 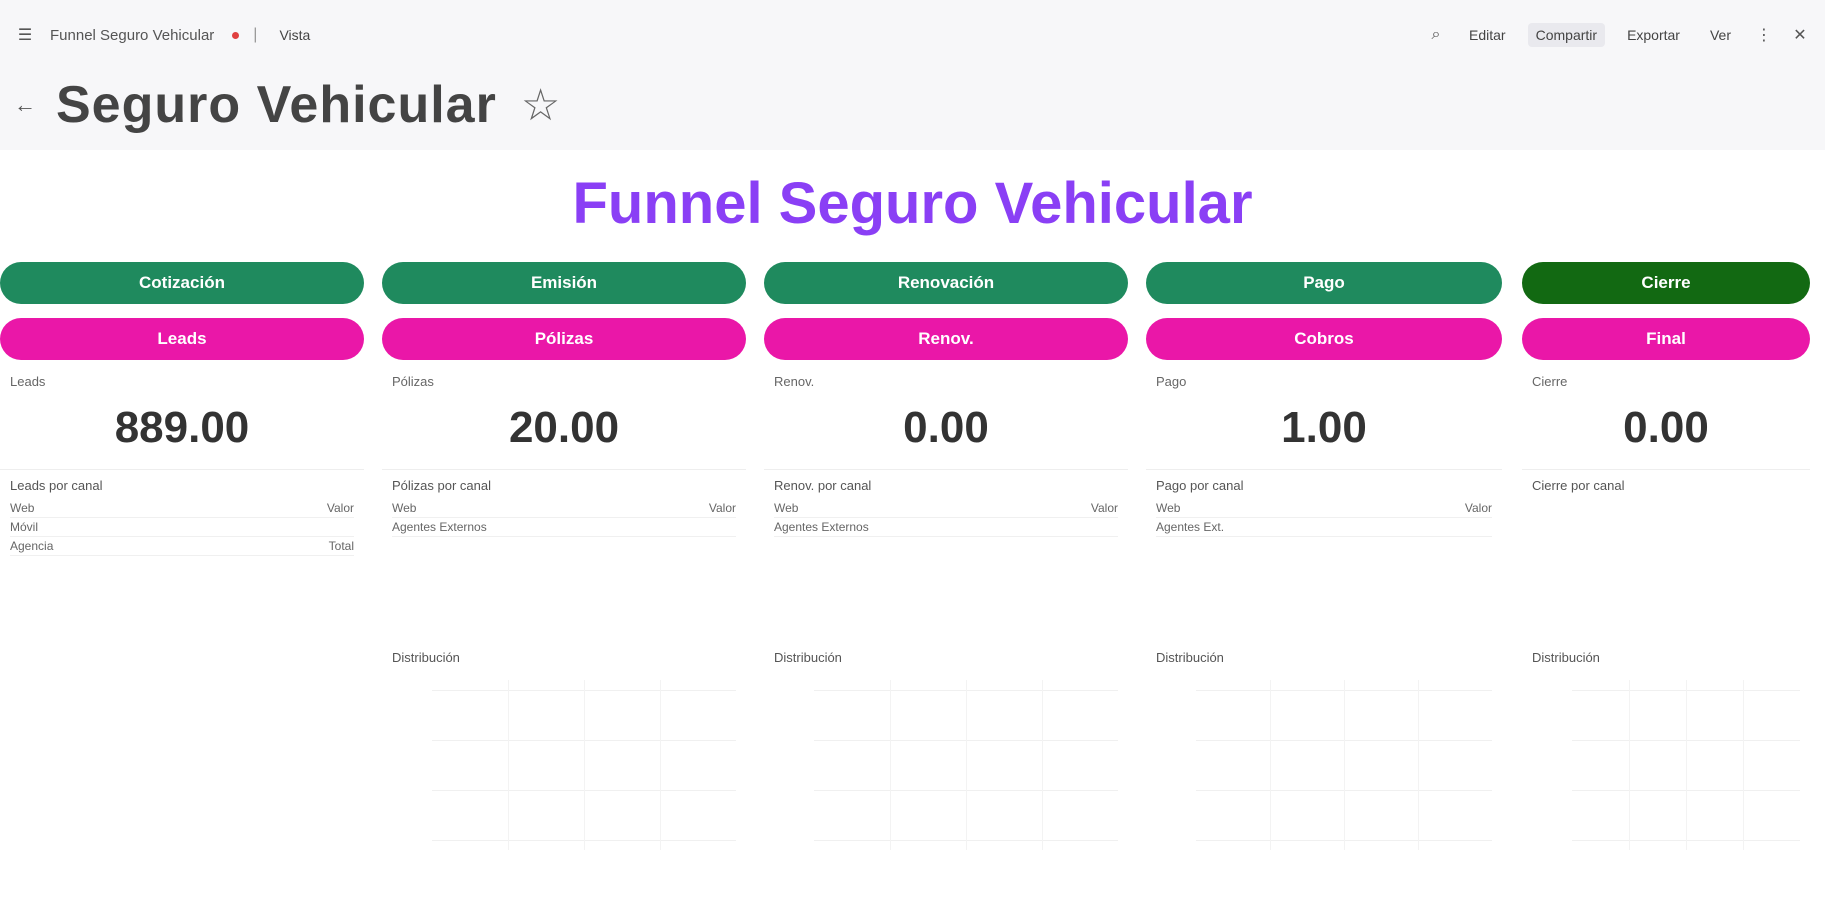 What do you see at coordinates (564, 283) in the screenshot?
I see `stage-pill: Emisión` at bounding box center [564, 283].